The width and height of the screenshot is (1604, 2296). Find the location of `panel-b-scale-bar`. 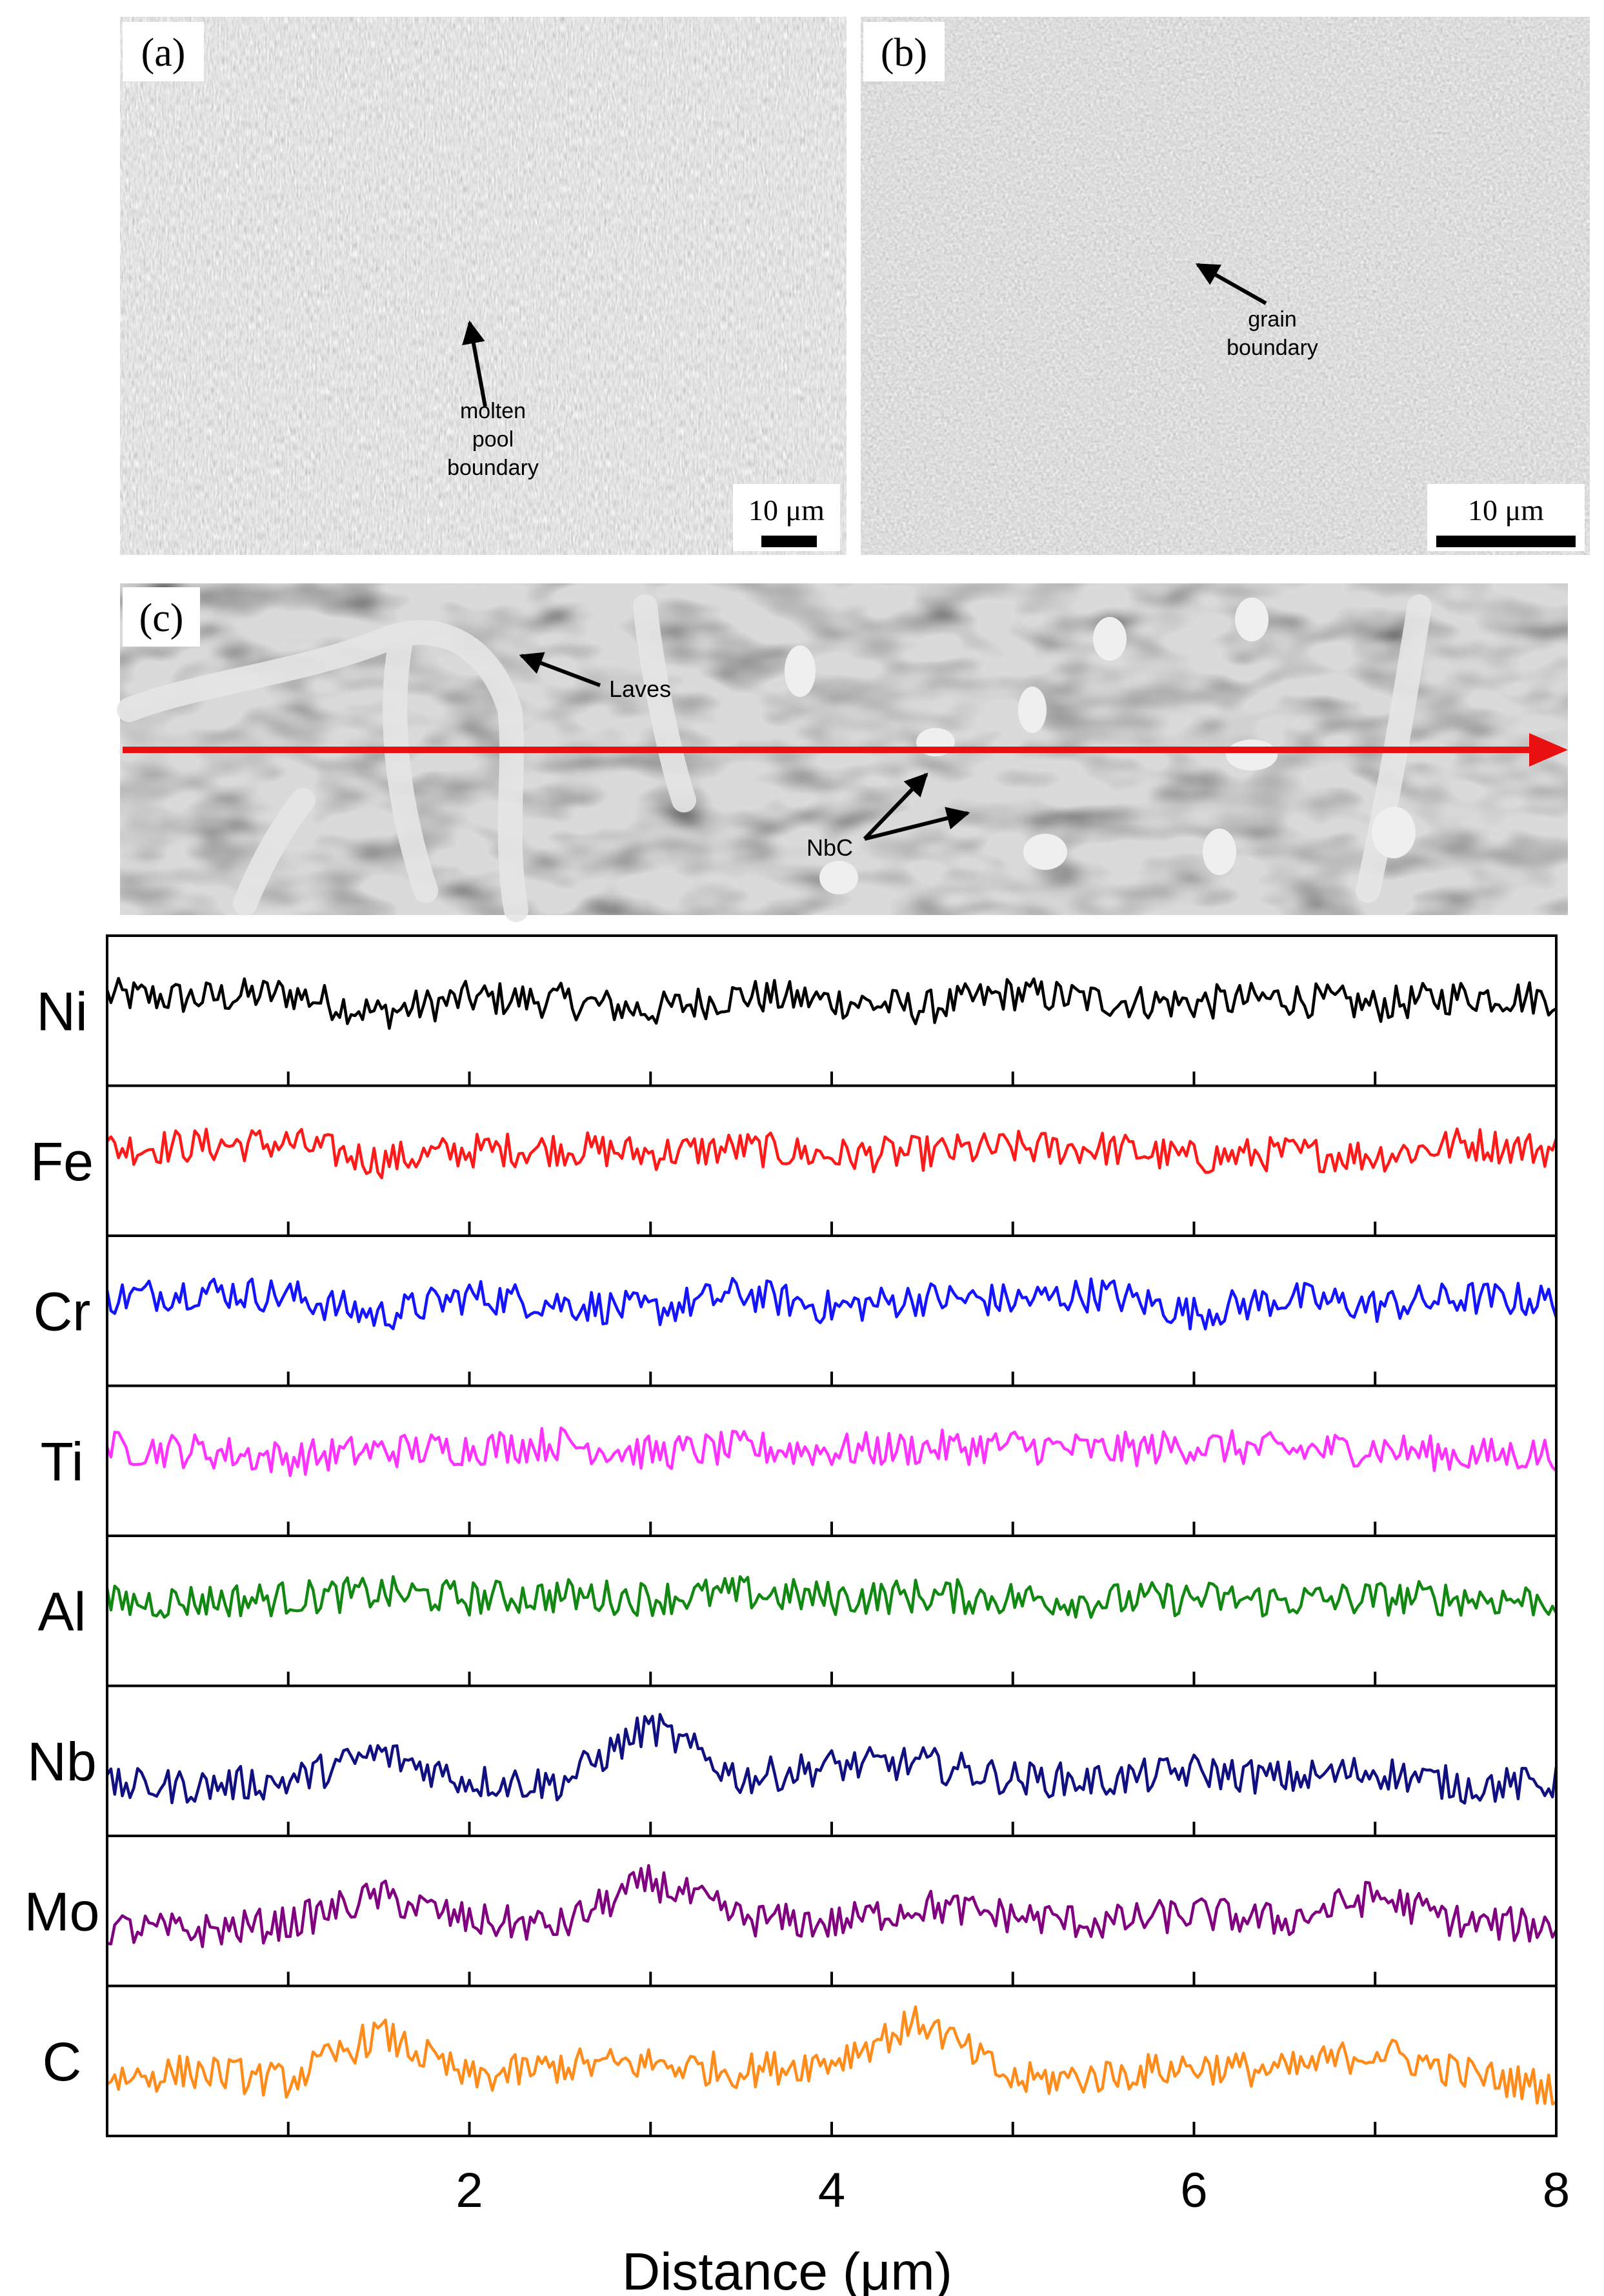

panel-b-scale-bar is located at coordinates (1506, 541).